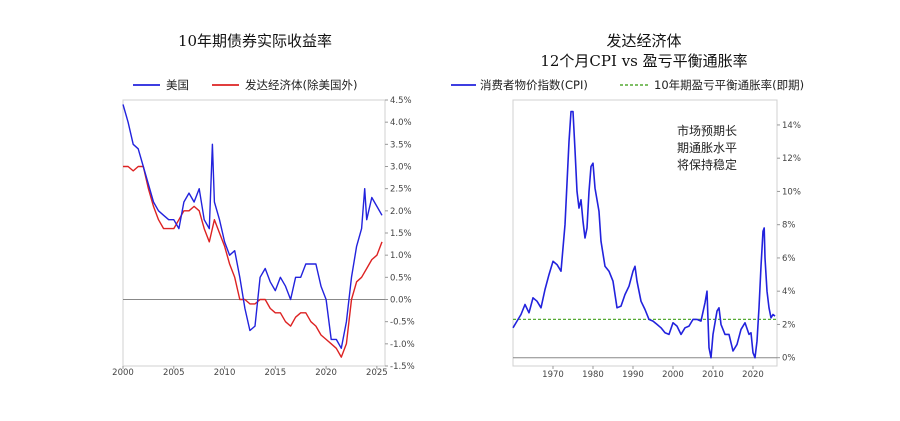  What do you see at coordinates (401, 123) in the screenshot?
I see `y-tick-label: 4.0%` at bounding box center [401, 123].